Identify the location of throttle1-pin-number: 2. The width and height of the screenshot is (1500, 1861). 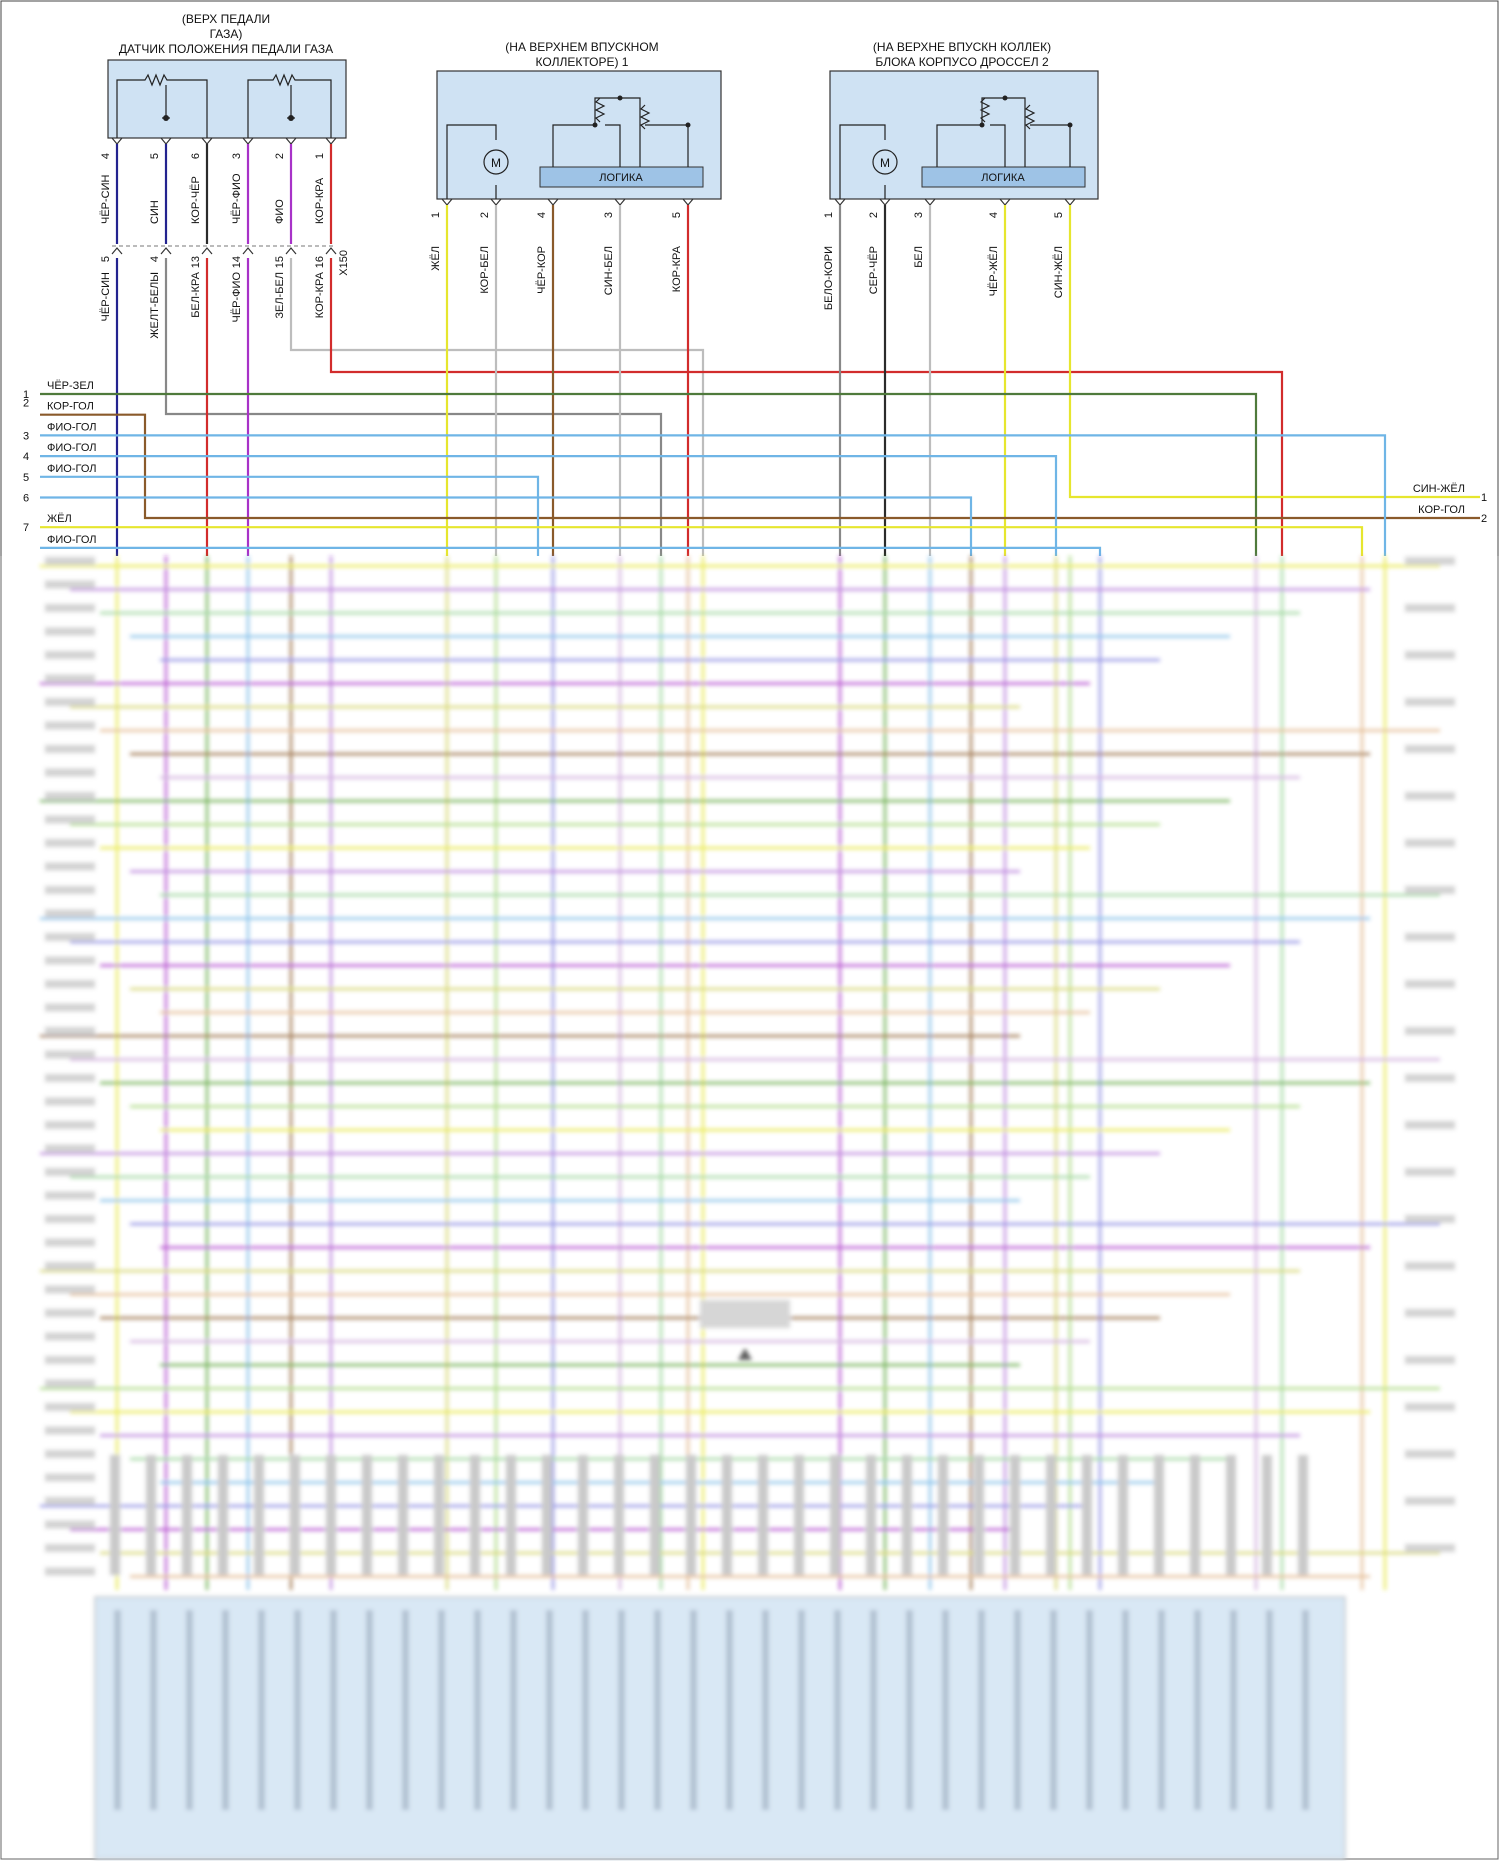
(485, 215).